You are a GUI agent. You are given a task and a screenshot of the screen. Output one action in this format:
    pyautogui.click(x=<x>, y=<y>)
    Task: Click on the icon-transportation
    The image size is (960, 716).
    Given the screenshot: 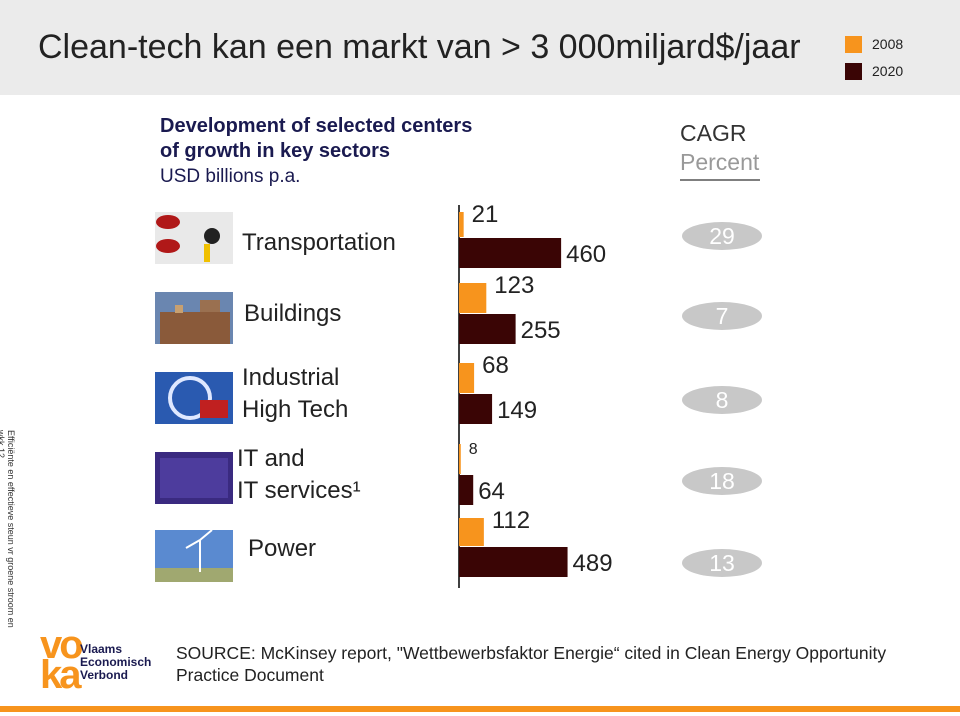 What is the action you would take?
    pyautogui.click(x=194, y=238)
    